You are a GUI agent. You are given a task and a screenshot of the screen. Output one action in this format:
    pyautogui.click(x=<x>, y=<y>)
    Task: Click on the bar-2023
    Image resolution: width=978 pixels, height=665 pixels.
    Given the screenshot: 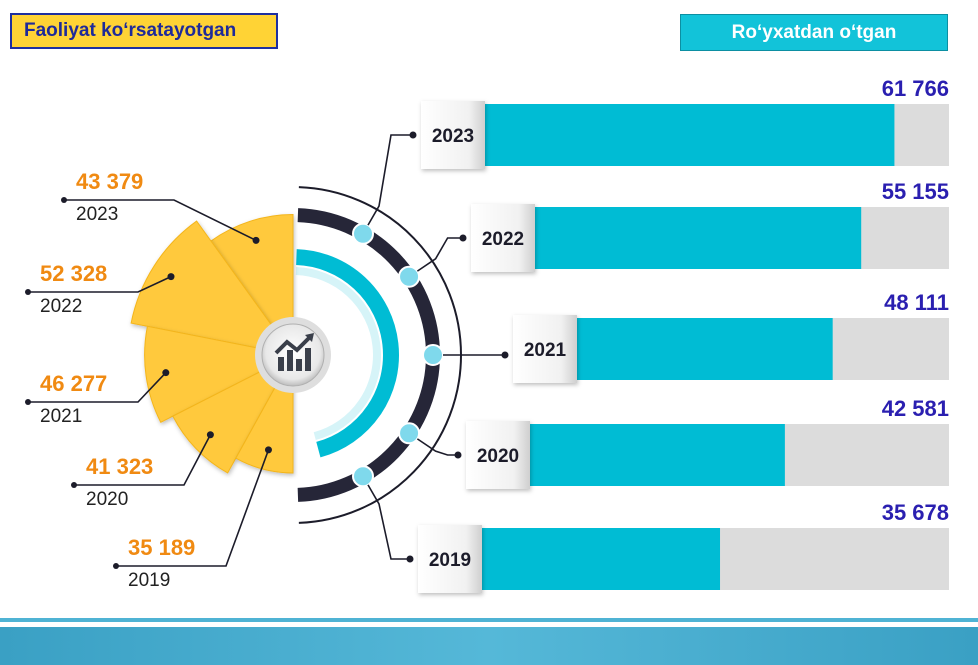 What is the action you would take?
    pyautogui.click(x=690, y=135)
    